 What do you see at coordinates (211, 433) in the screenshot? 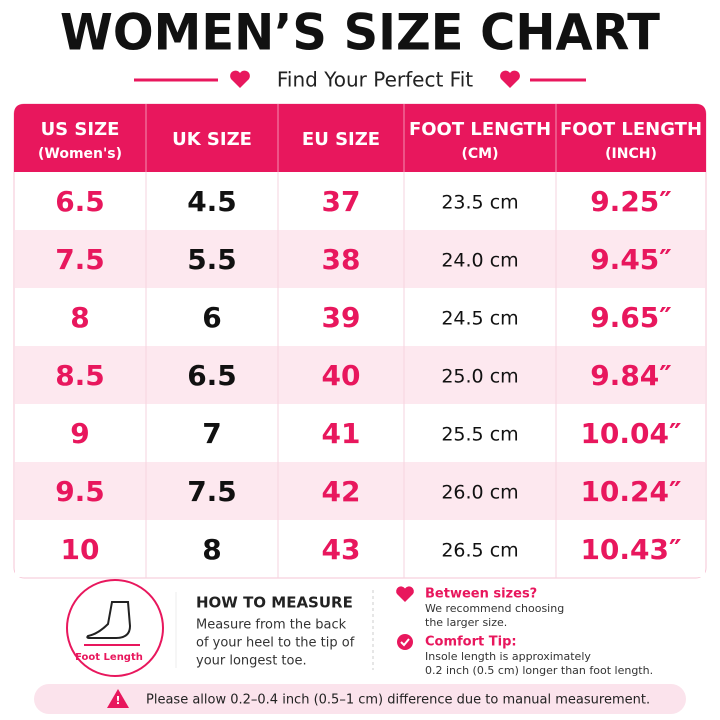
I see `cell: 7` at bounding box center [211, 433].